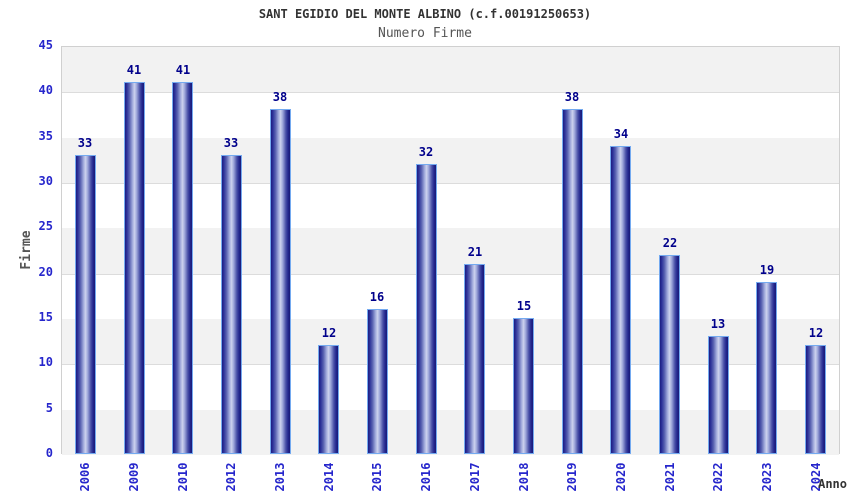 Image resolution: width=850 pixels, height=500 pixels. Describe the element at coordinates (85, 477) in the screenshot. I see `x-tick-label: 2006` at that location.